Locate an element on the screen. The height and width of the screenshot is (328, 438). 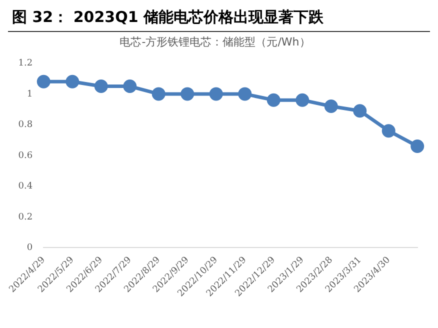
y-tick-label: 0.2 is located at coordinates (25, 217).